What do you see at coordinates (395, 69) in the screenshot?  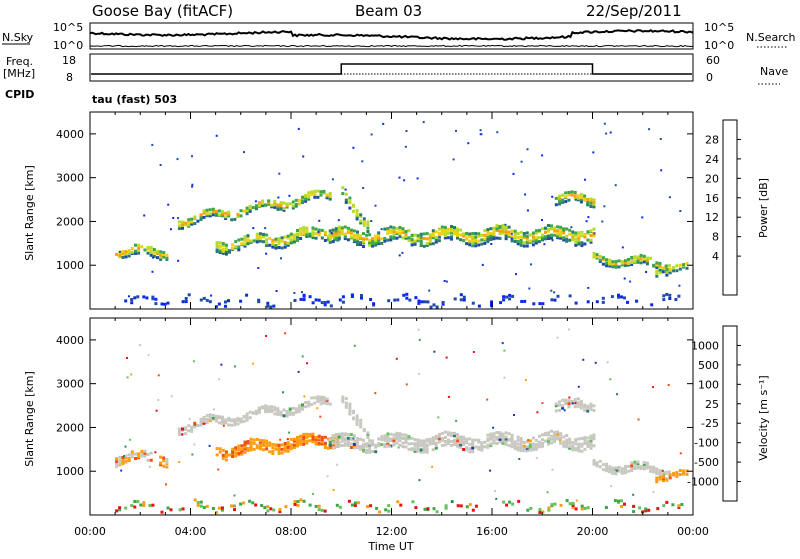 I see `freq-panel: Freq. [MHz] 18 8 60 0 Nave` at bounding box center [395, 69].